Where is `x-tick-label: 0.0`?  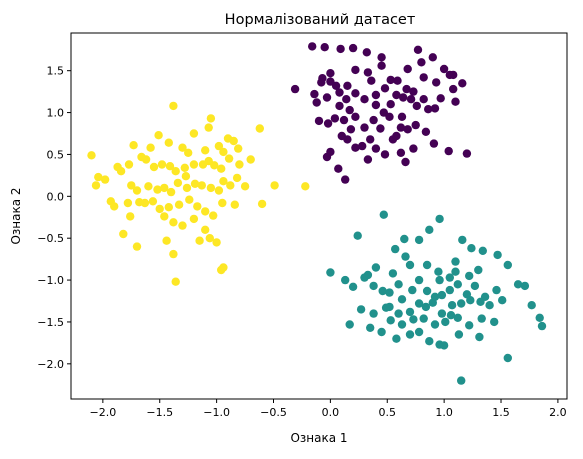
x-tick-label: 0.0 is located at coordinates (331, 412).